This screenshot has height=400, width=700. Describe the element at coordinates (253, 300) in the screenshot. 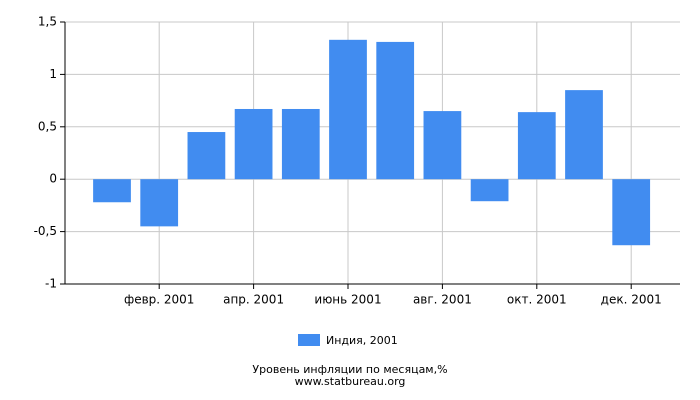

I see `x-tick-label: апр. 2001` at that location.